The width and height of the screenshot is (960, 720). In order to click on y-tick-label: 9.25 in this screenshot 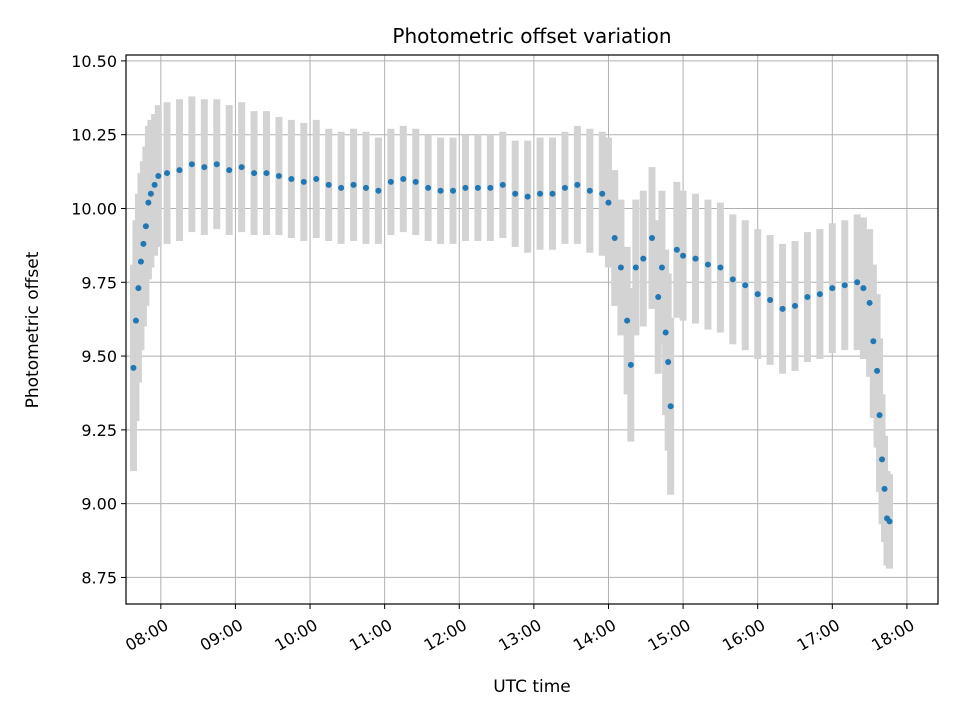, I will do `click(99, 430)`.